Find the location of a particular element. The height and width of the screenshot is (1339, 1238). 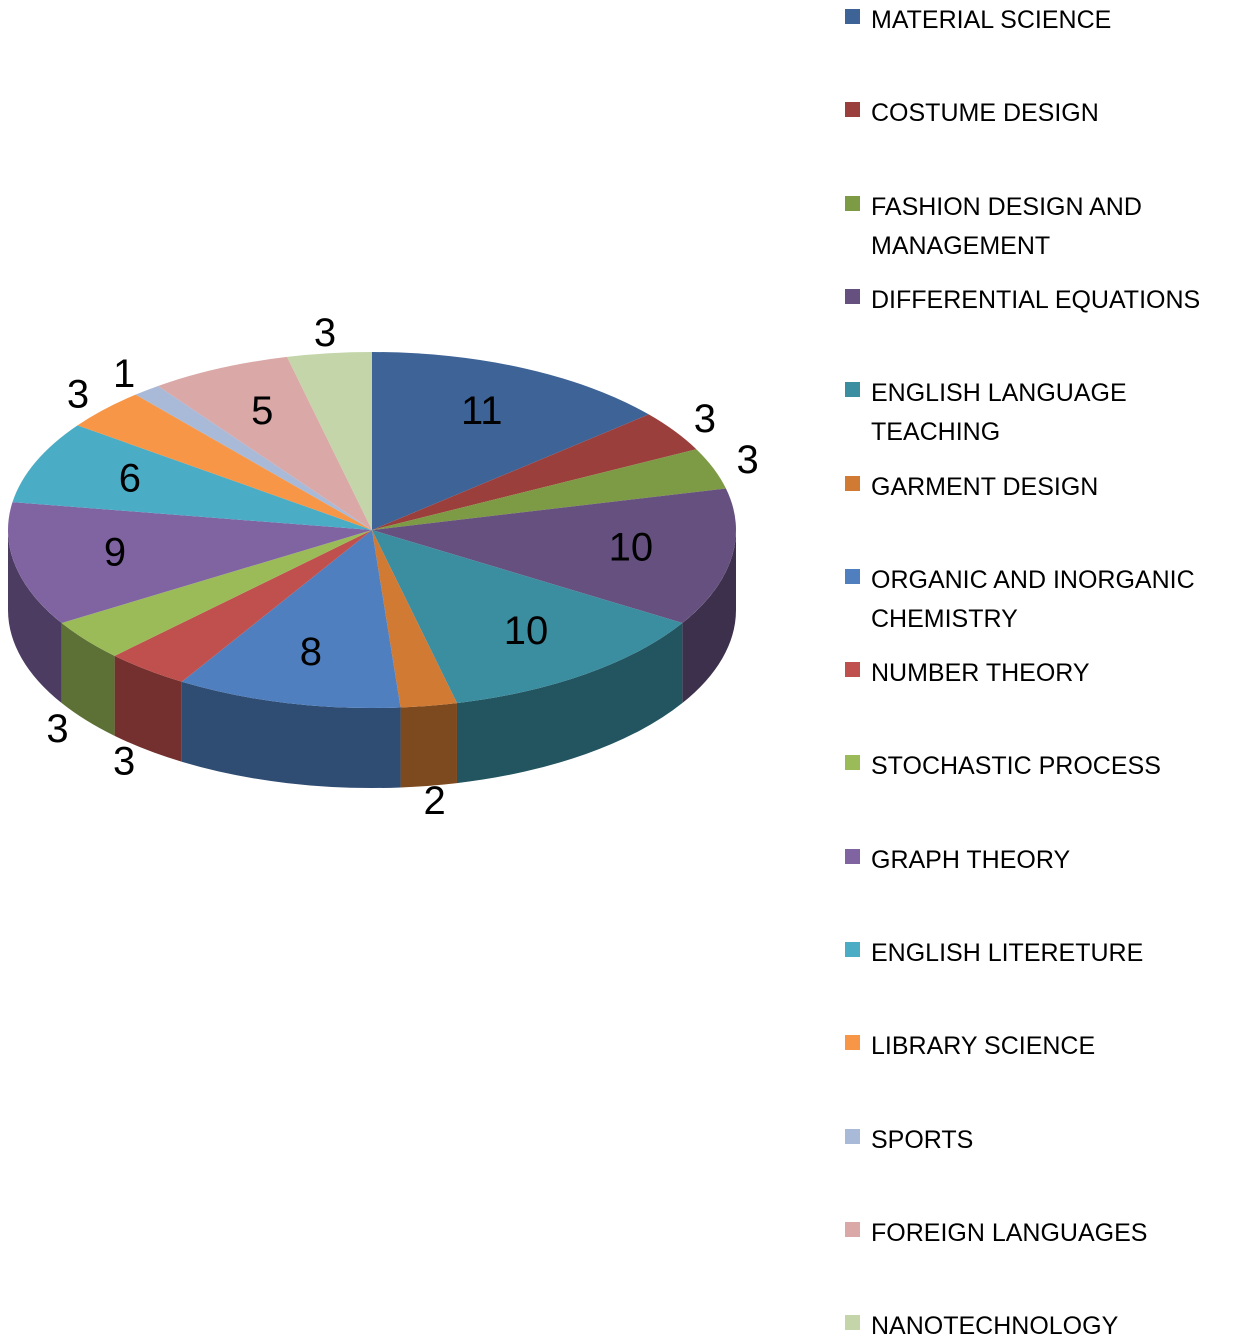

data-label: 6 is located at coordinates (130, 479).